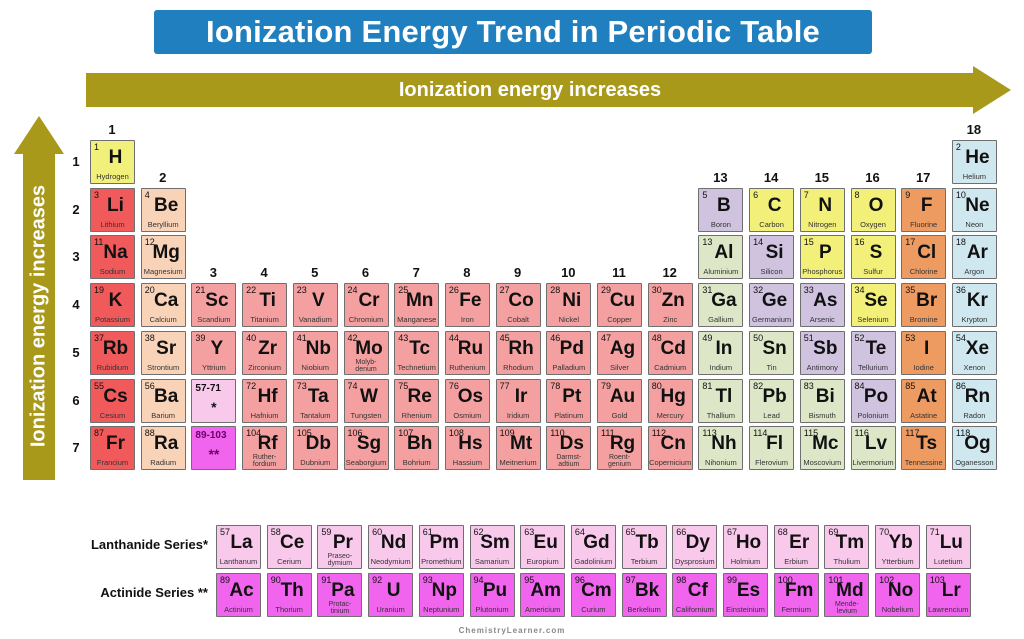  I want to click on element-cell-mo: 42 Mo Molyb- denum, so click(366, 352).